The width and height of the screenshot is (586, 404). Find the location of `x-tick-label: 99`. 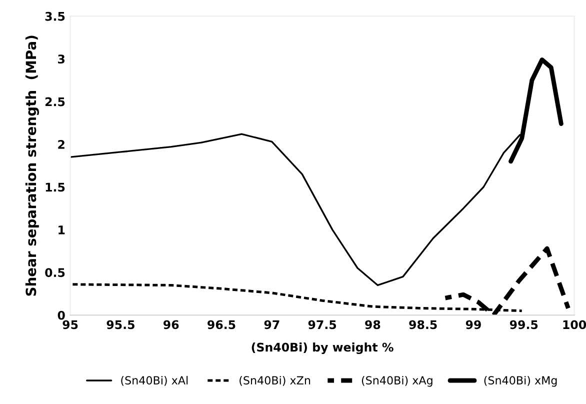

x-tick-label: 99 is located at coordinates (473, 325).